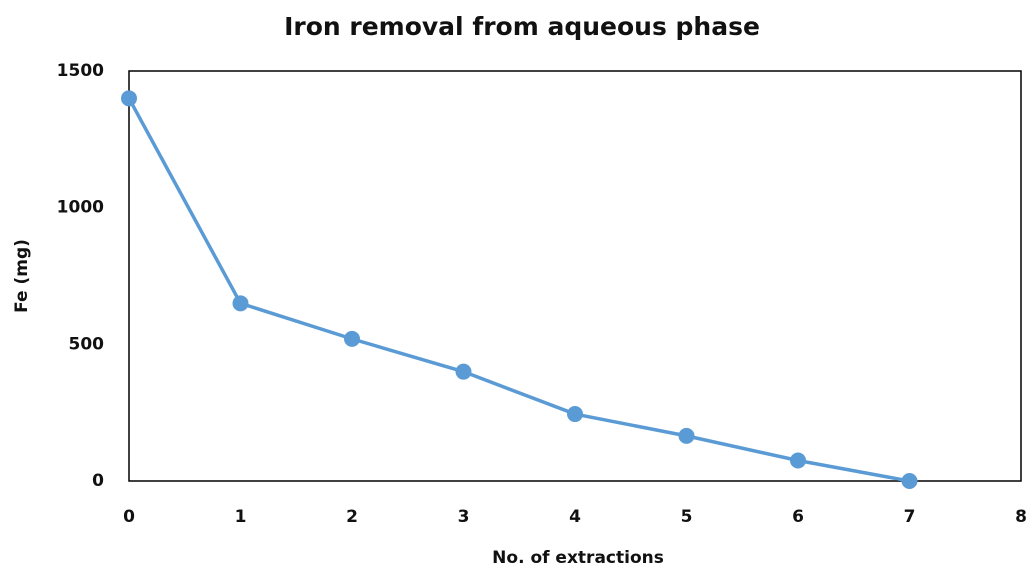  What do you see at coordinates (98, 481) in the screenshot?
I see `y-tick-label: 0` at bounding box center [98, 481].